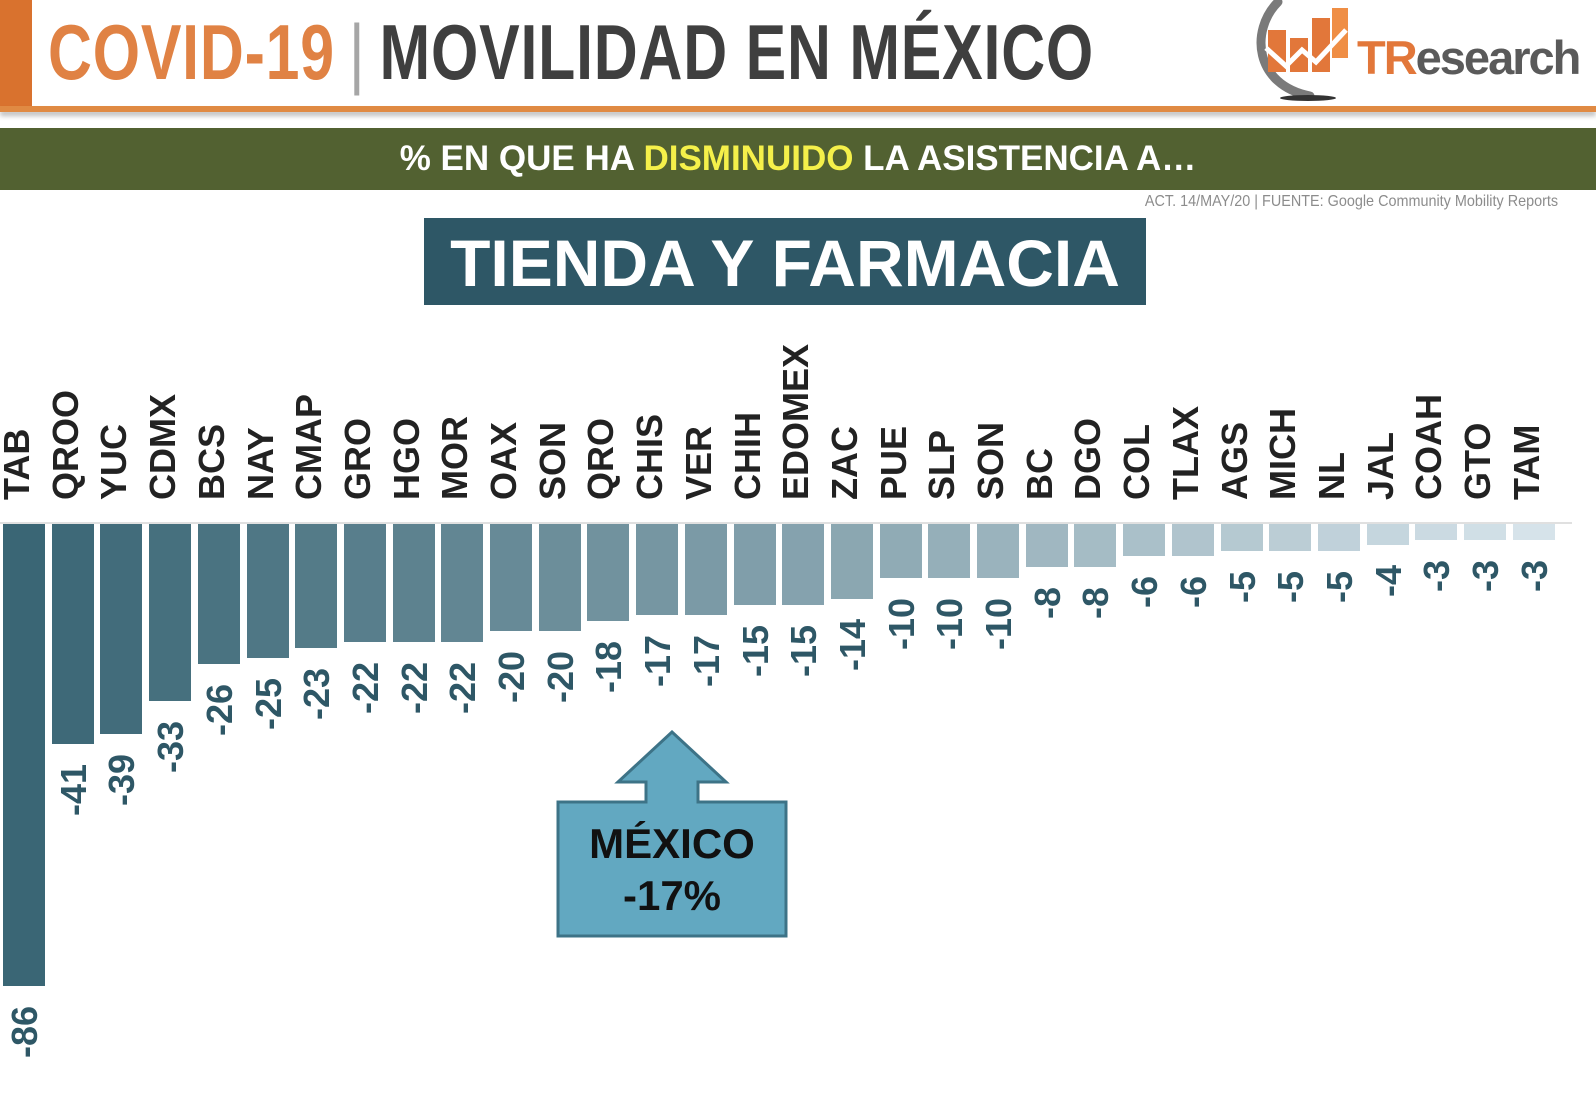 The image size is (1596, 1102). I want to click on bar-yuc, so click(121, 629).